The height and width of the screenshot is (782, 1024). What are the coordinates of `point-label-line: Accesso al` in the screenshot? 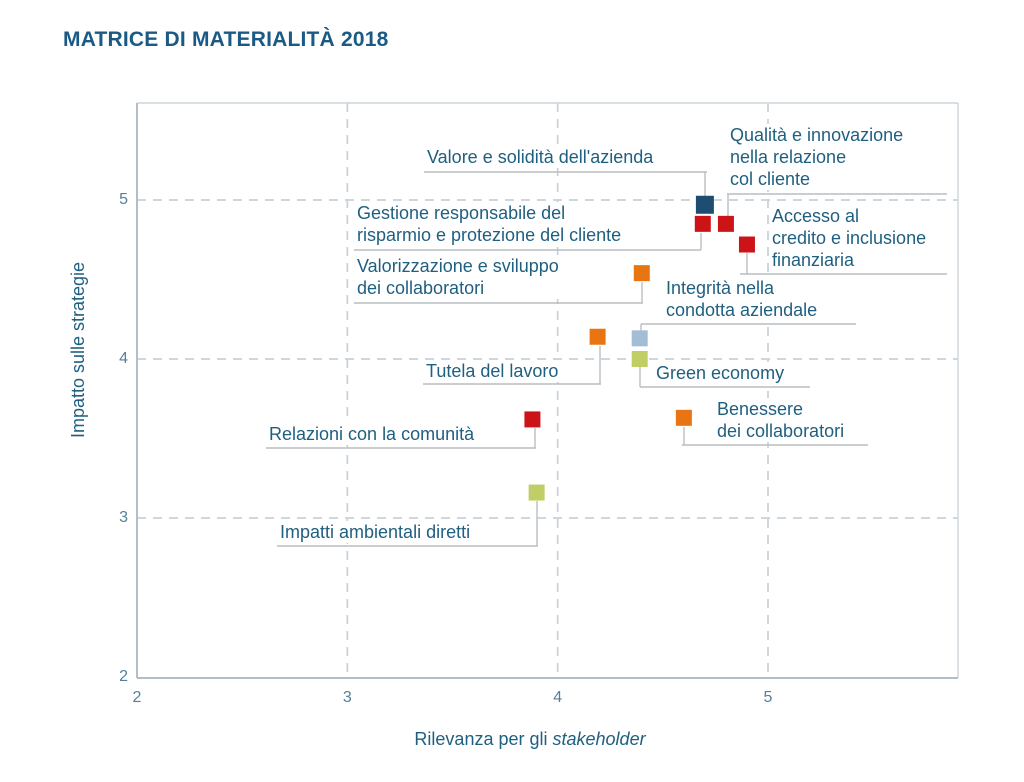 It's located at (816, 216).